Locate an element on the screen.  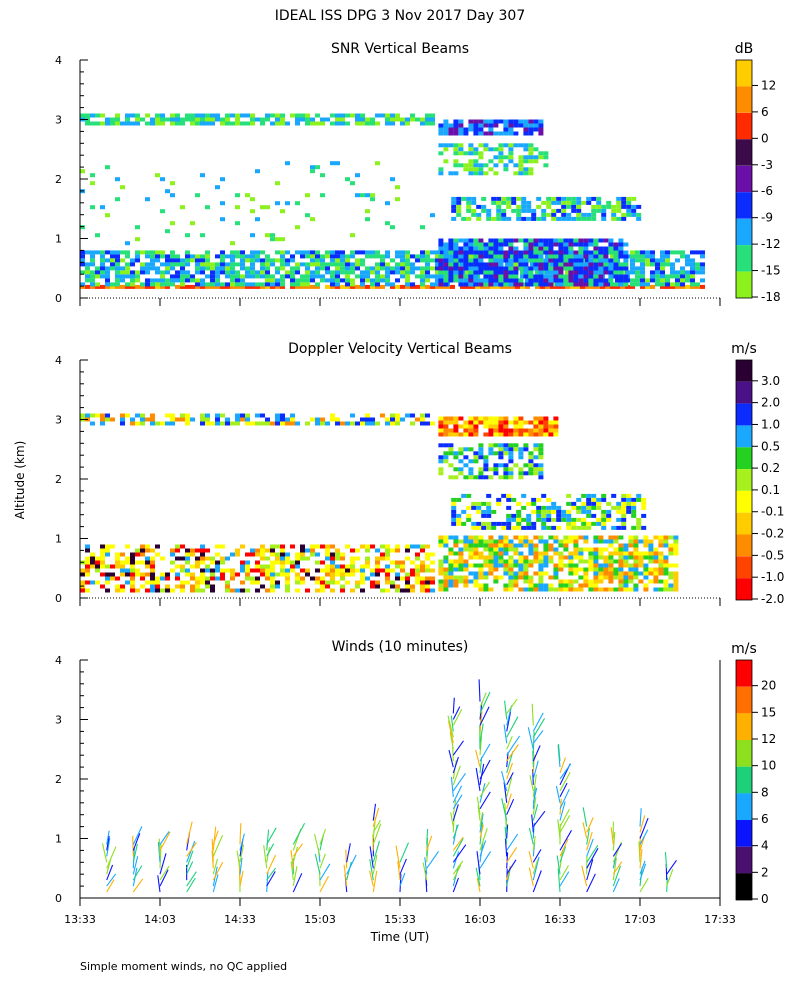
colorbar-swatch is located at coordinates (744, 284).